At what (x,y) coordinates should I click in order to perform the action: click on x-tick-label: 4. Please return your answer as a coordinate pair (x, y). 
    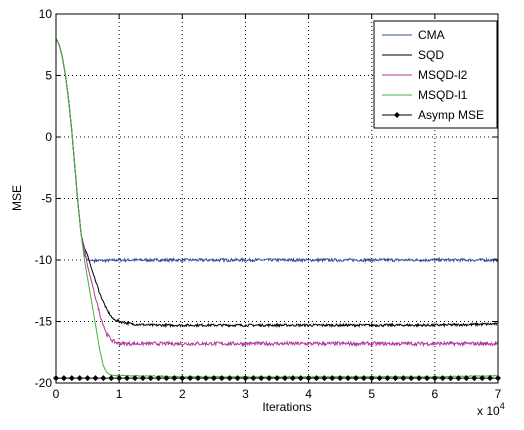
    Looking at the image, I should click on (308, 394).